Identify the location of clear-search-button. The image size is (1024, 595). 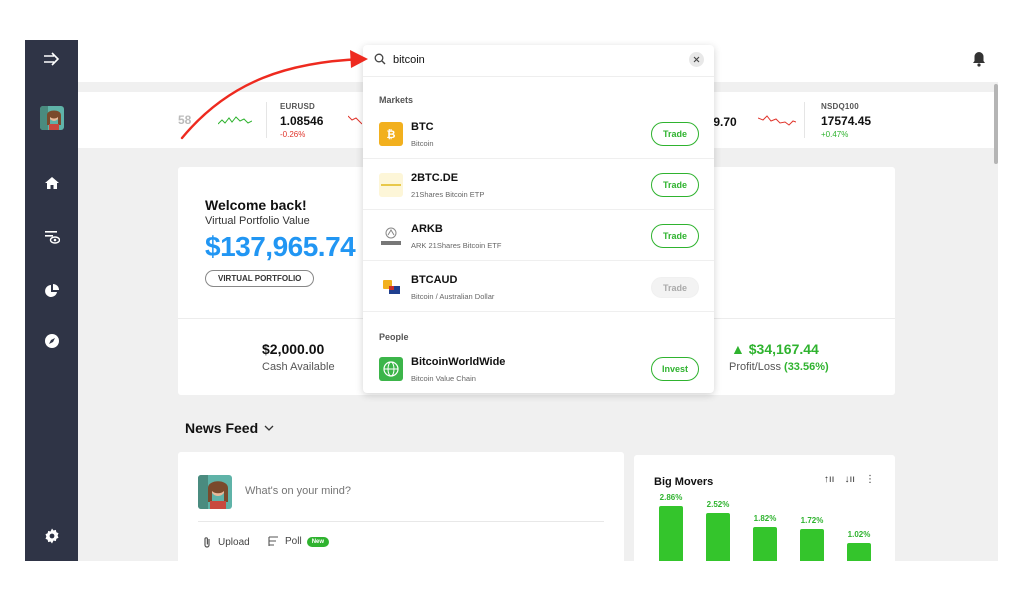
(696, 59).